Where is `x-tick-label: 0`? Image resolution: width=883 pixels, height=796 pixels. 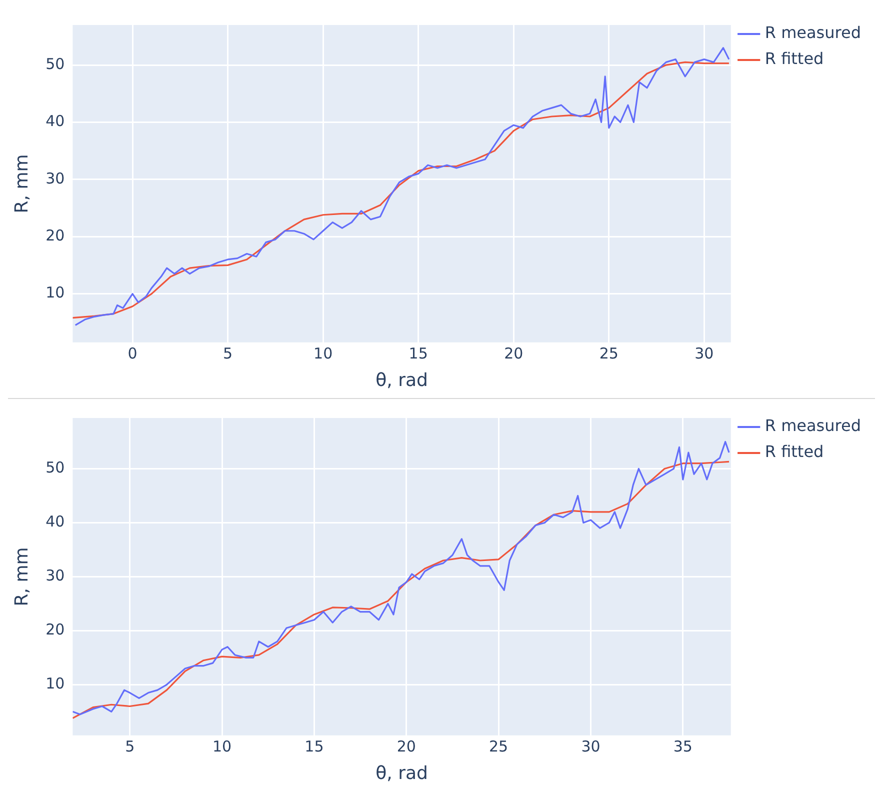
x-tick-label: 0 is located at coordinates (133, 353).